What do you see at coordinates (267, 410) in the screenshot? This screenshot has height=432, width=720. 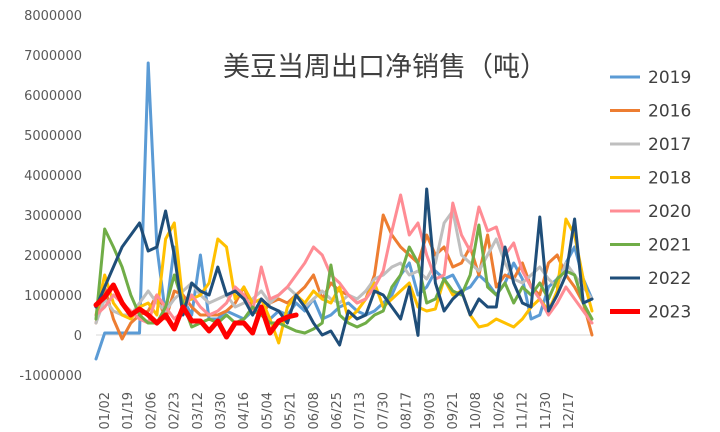 I see `x-tick-label: 05/04` at bounding box center [267, 410].